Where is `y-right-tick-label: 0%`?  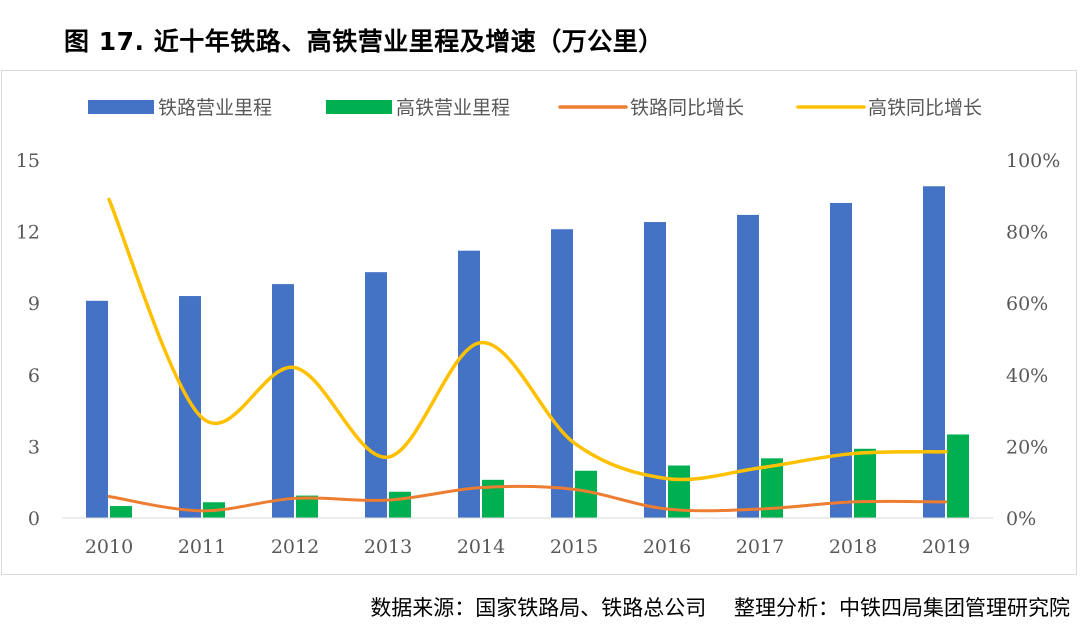
y-right-tick-label: 0% is located at coordinates (1021, 519).